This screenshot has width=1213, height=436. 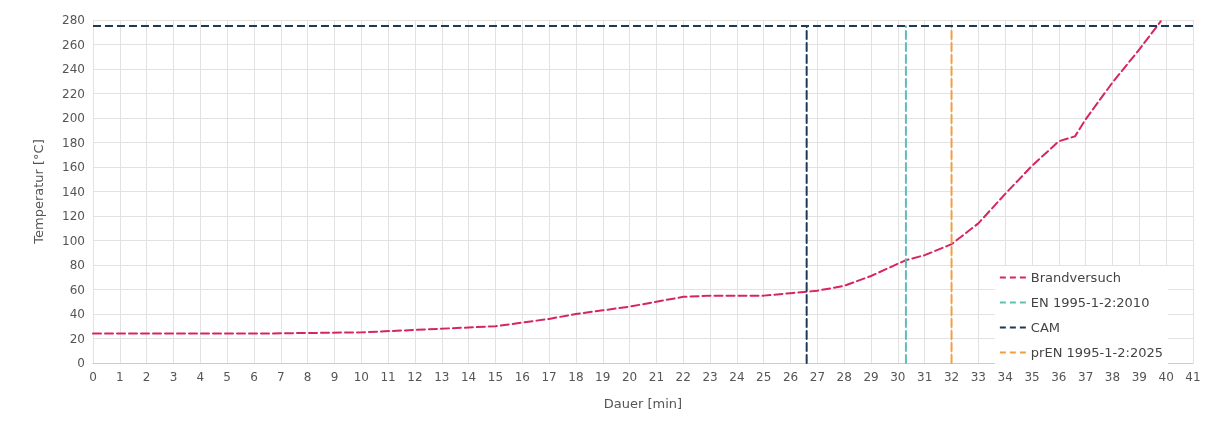 I want to click on x-tick-label: 36, so click(x=1059, y=377).